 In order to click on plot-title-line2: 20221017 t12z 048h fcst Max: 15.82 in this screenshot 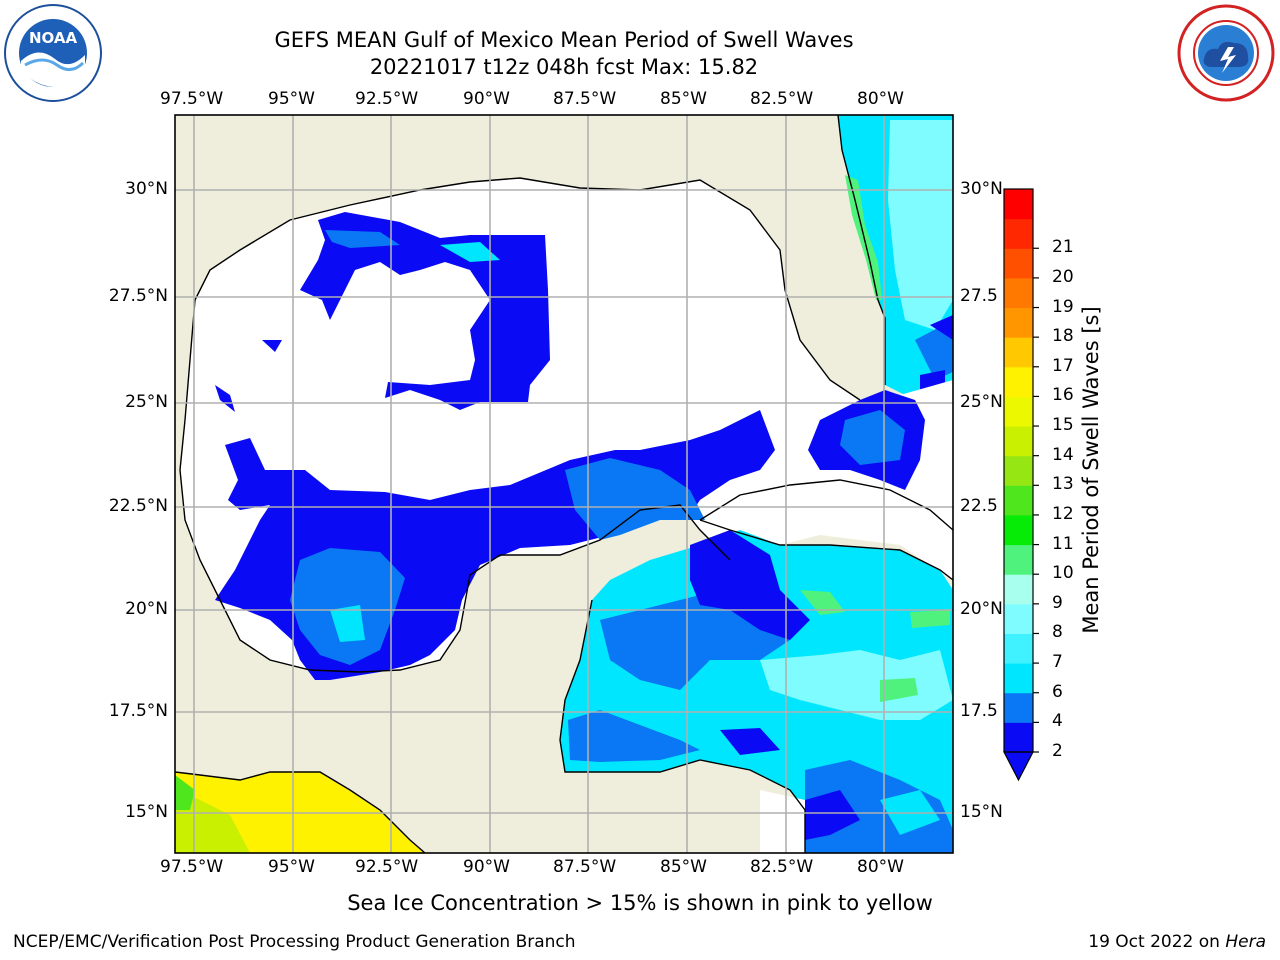, I will do `click(564, 67)`.